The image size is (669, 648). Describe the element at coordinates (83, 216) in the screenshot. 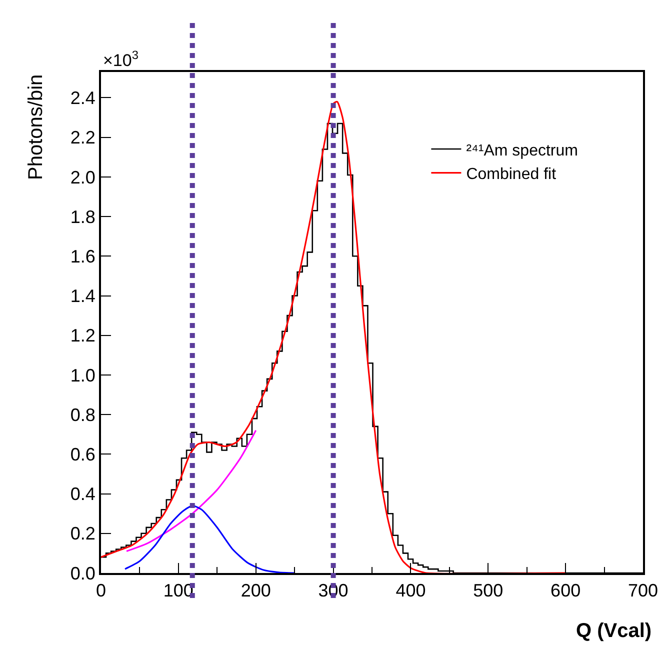

I see `y-tick-label: 1.8` at that location.